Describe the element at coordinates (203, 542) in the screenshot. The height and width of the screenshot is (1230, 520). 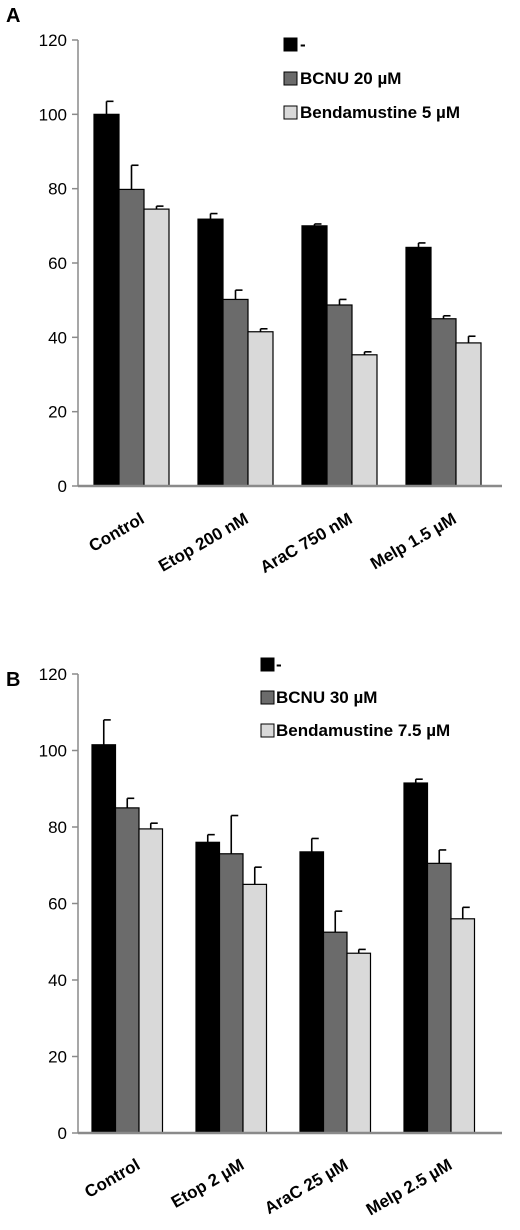
I see `x-tick-label: Etop 200 nM` at that location.